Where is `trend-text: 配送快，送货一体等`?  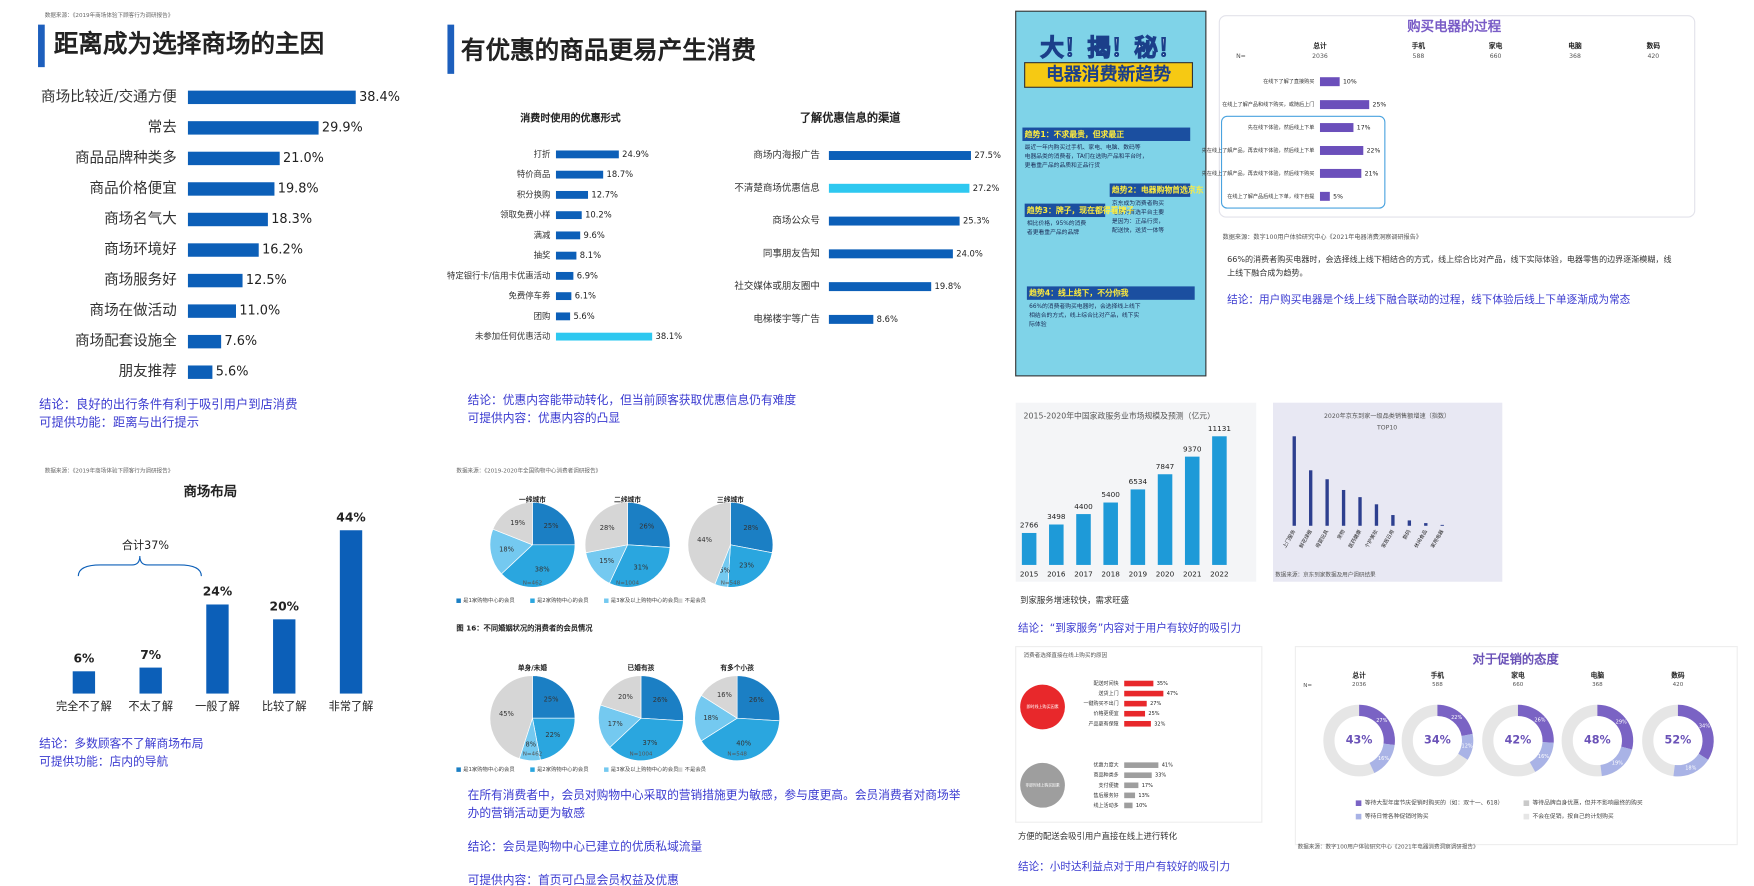 trend-text: 配送快，送货一体等 is located at coordinates (1138, 230).